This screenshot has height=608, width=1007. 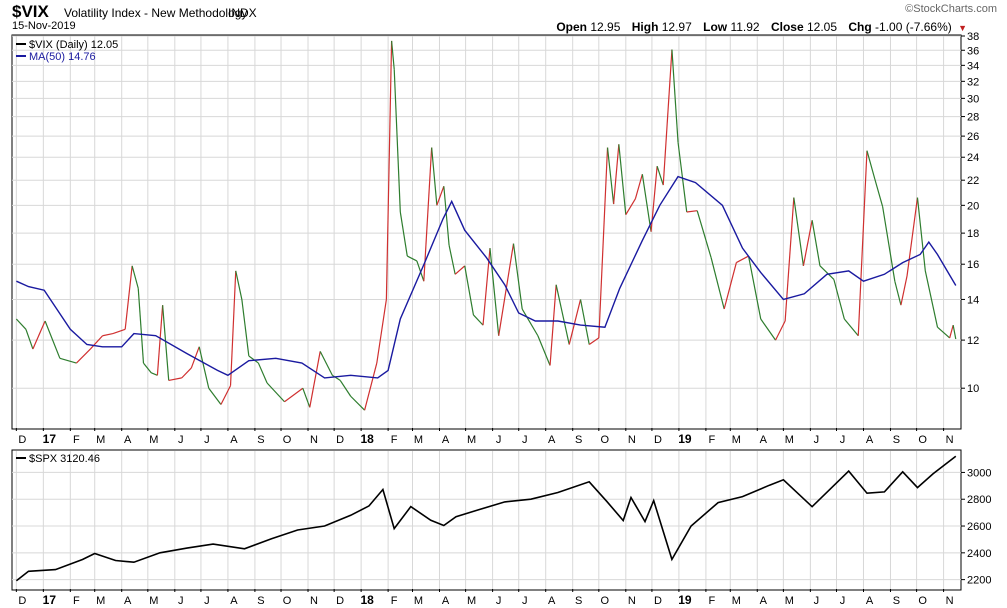 What do you see at coordinates (822, 27) in the screenshot?
I see `close-value: 12.05` at bounding box center [822, 27].